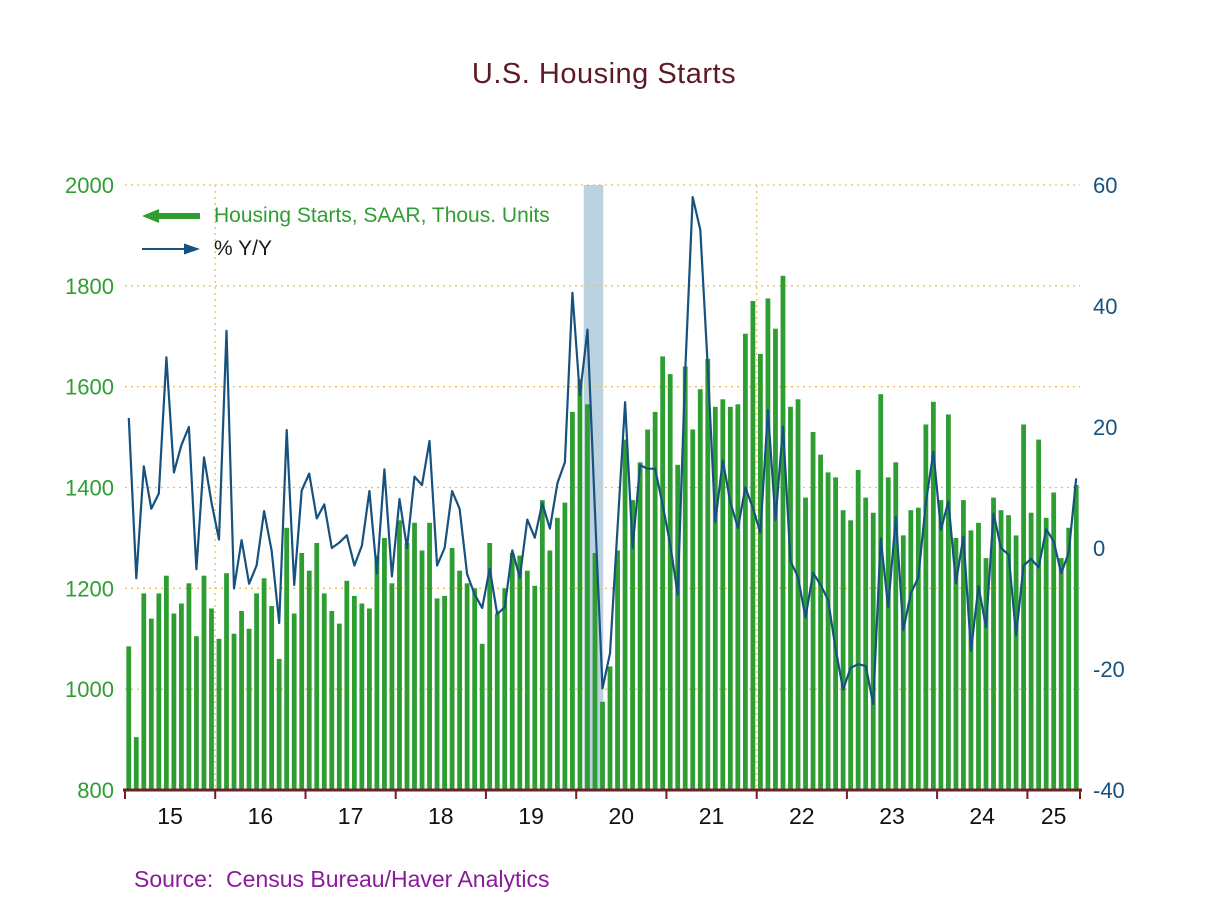 The height and width of the screenshot is (906, 1208). What do you see at coordinates (171, 249) in the screenshot?
I see `right-arrow-icon` at bounding box center [171, 249].